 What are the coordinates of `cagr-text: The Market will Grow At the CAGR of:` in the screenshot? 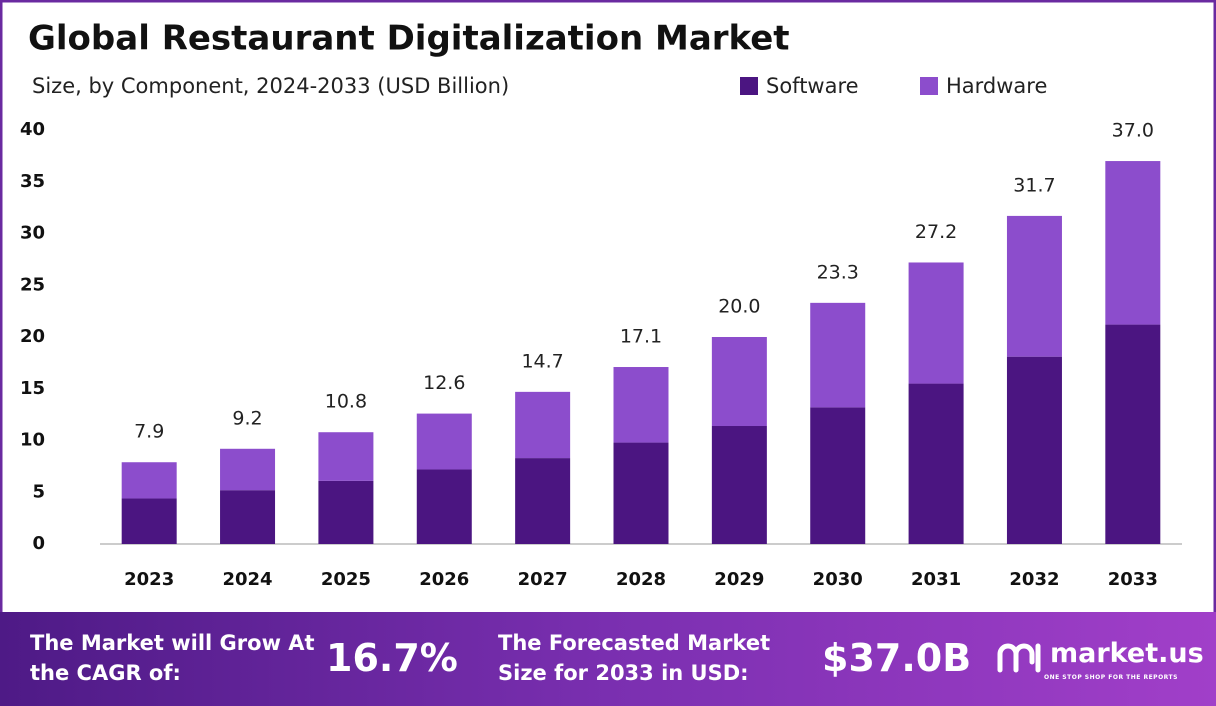 It's located at (172, 658).